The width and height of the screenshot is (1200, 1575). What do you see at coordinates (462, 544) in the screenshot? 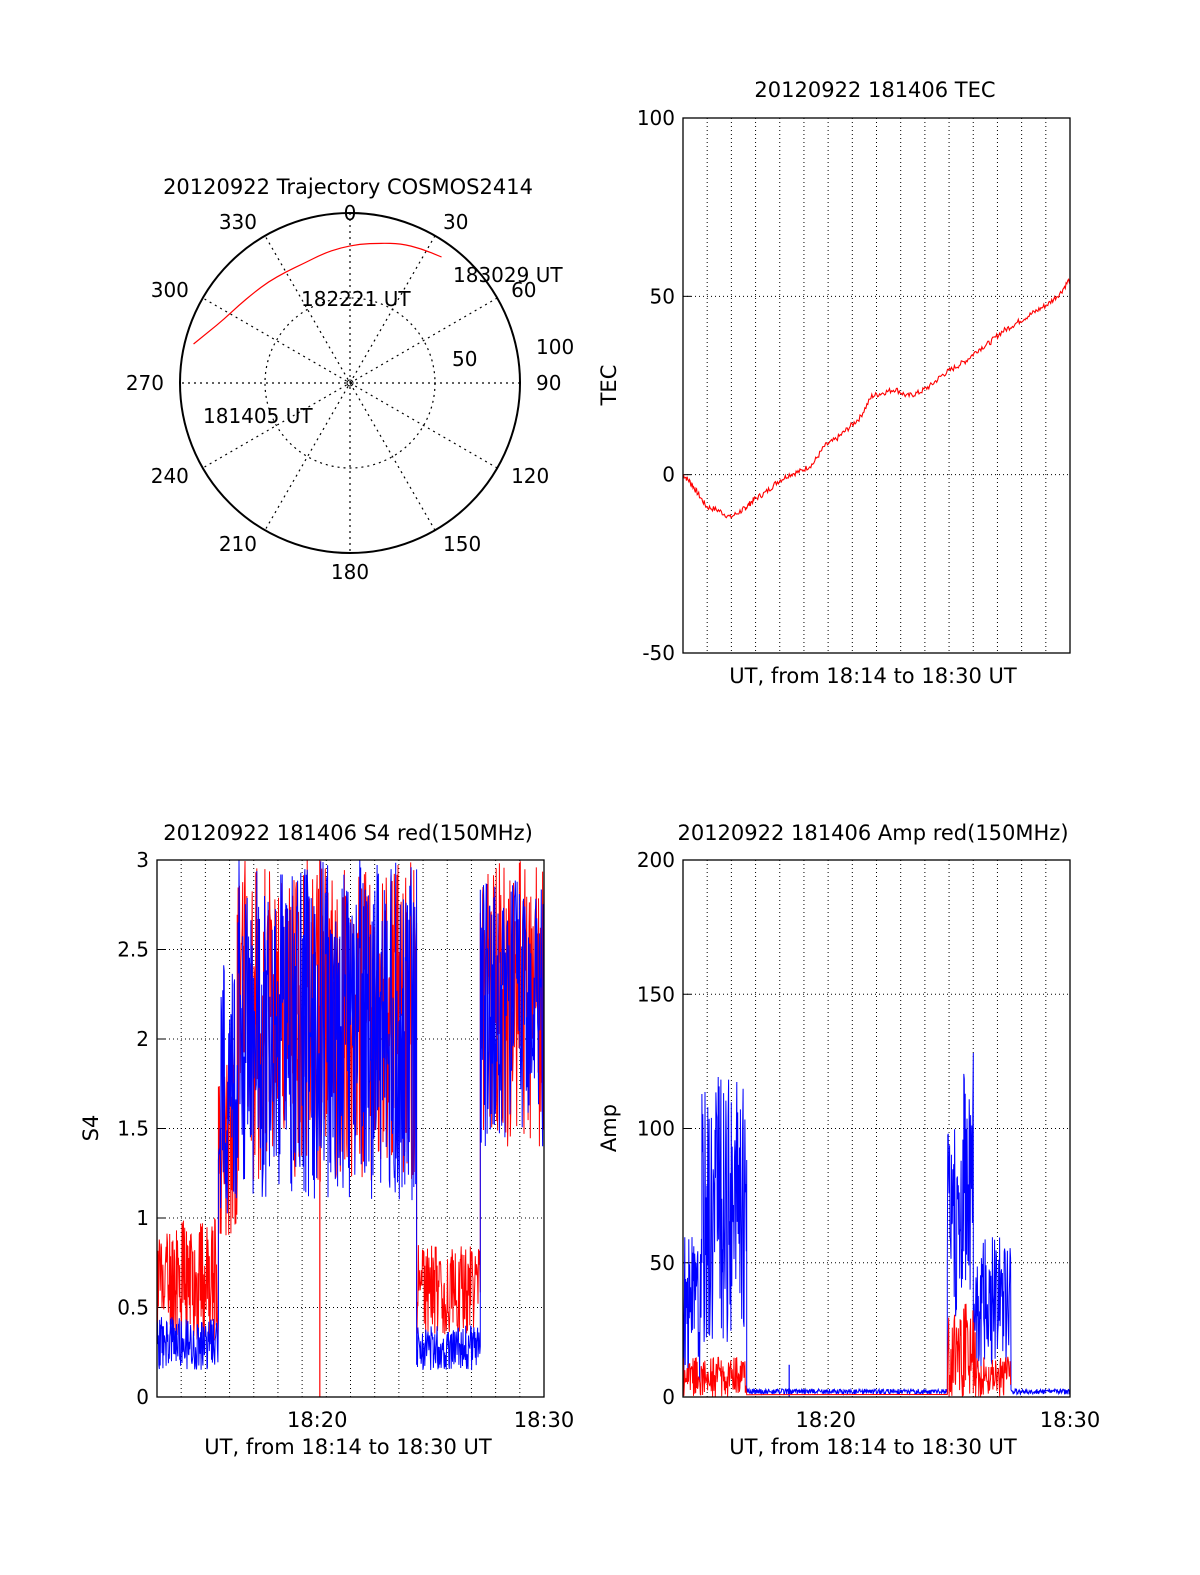
I see `polar-azimuth-label: 150` at bounding box center [462, 544].